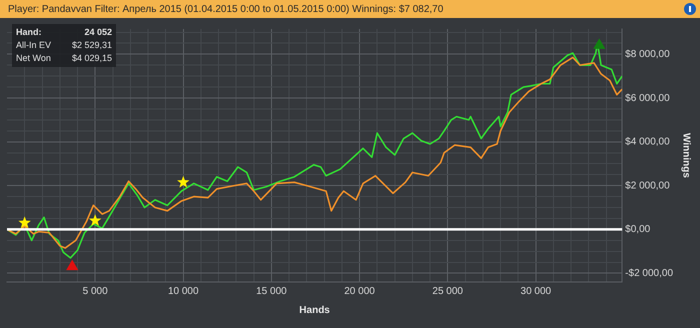  What do you see at coordinates (98, 32) in the screenshot?
I see `annotation: 24 052` at bounding box center [98, 32].